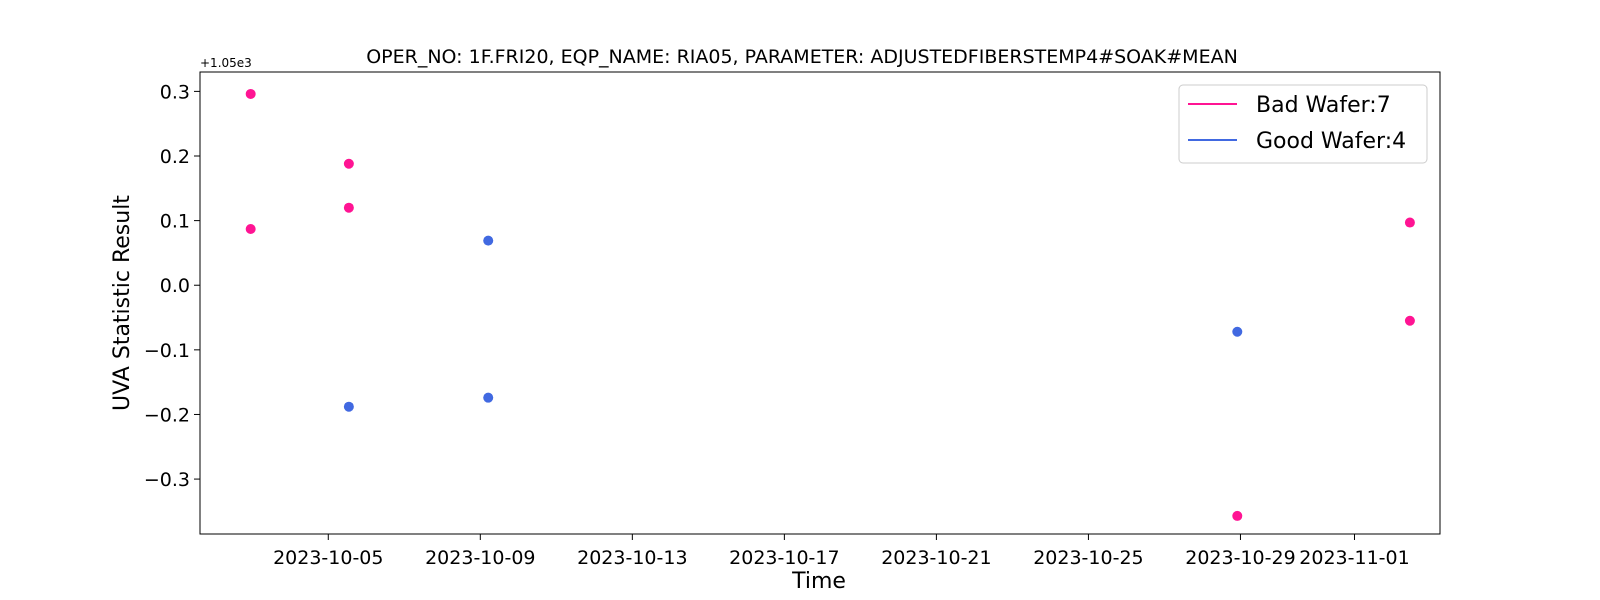 The height and width of the screenshot is (600, 1600). Describe the element at coordinates (818, 581) in the screenshot. I see `x-axis-label: Time` at that location.